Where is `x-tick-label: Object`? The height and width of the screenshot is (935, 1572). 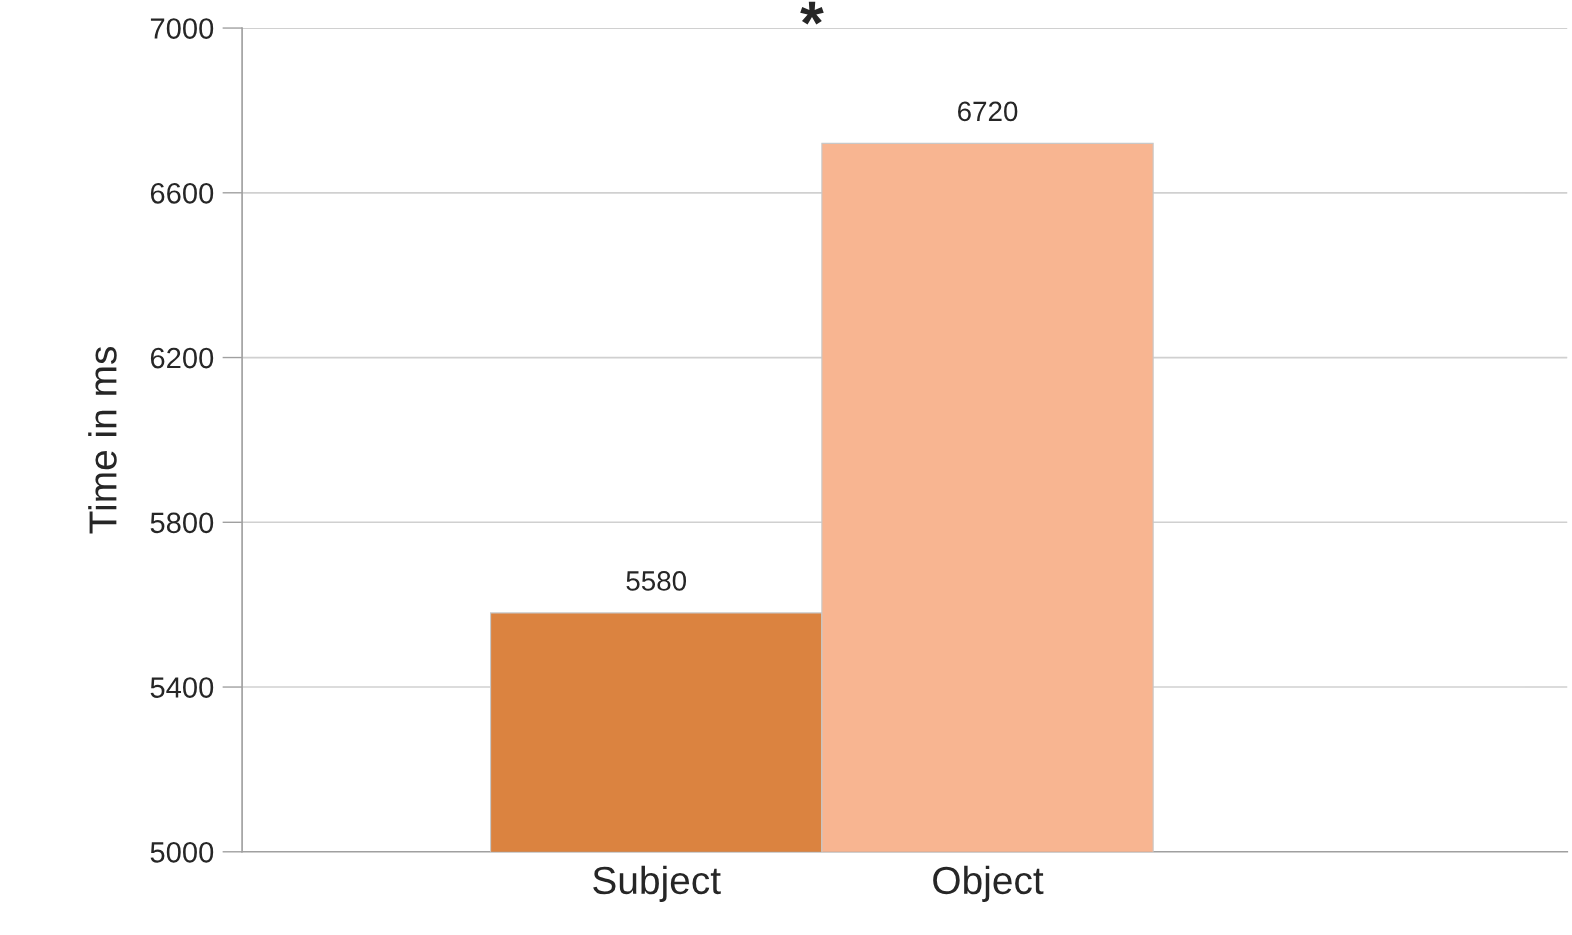
x-tick-label: Object is located at coordinates (988, 883).